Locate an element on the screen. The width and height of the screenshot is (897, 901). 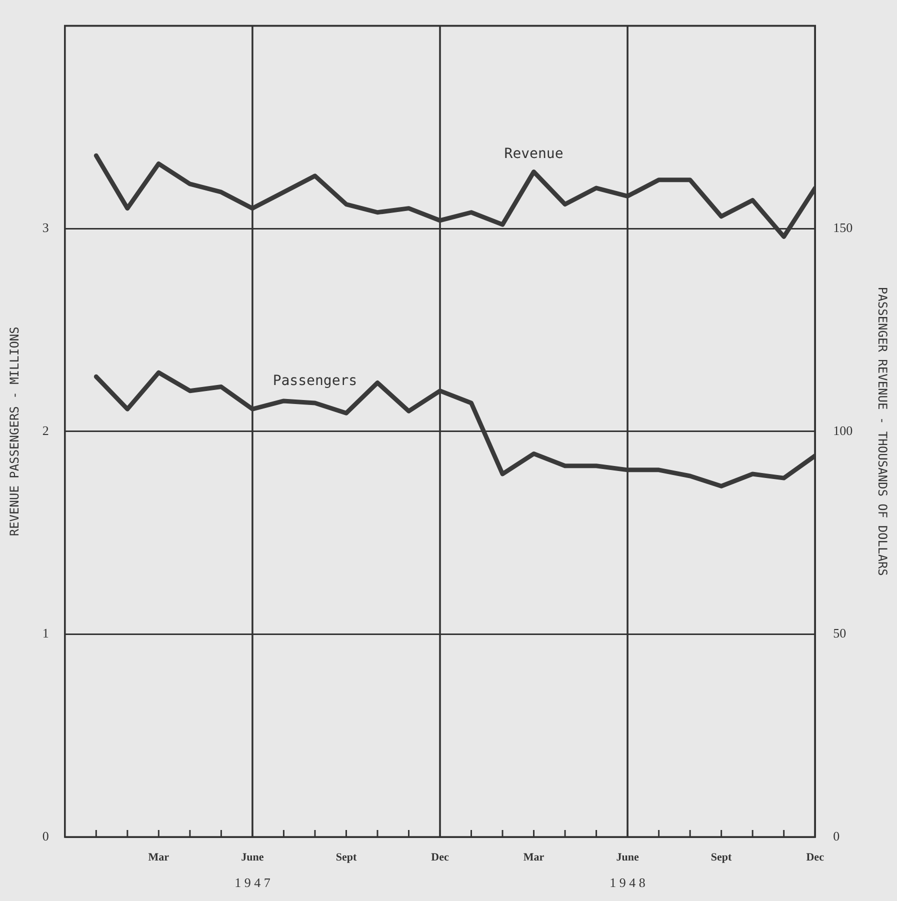
series-label: Passengers is located at coordinates (315, 381).